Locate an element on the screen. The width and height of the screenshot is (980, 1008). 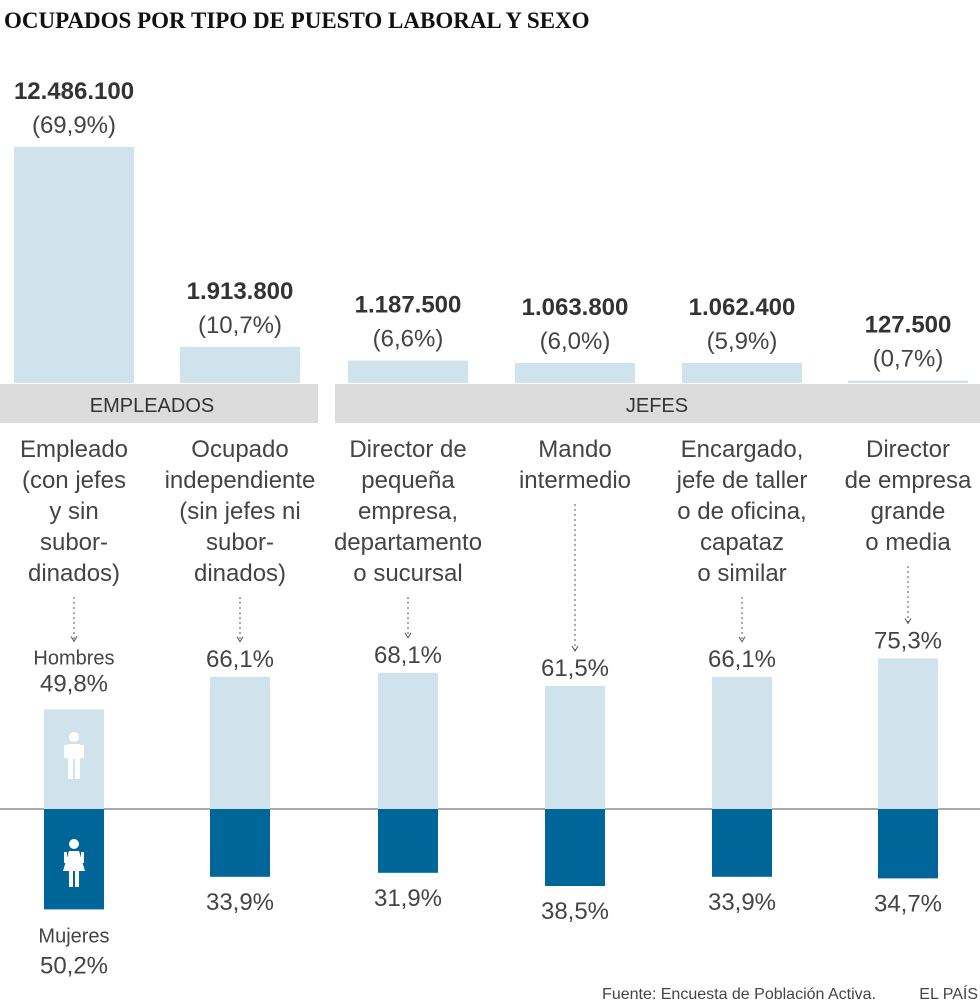
men-share-label: 49,8% is located at coordinates (74, 683).